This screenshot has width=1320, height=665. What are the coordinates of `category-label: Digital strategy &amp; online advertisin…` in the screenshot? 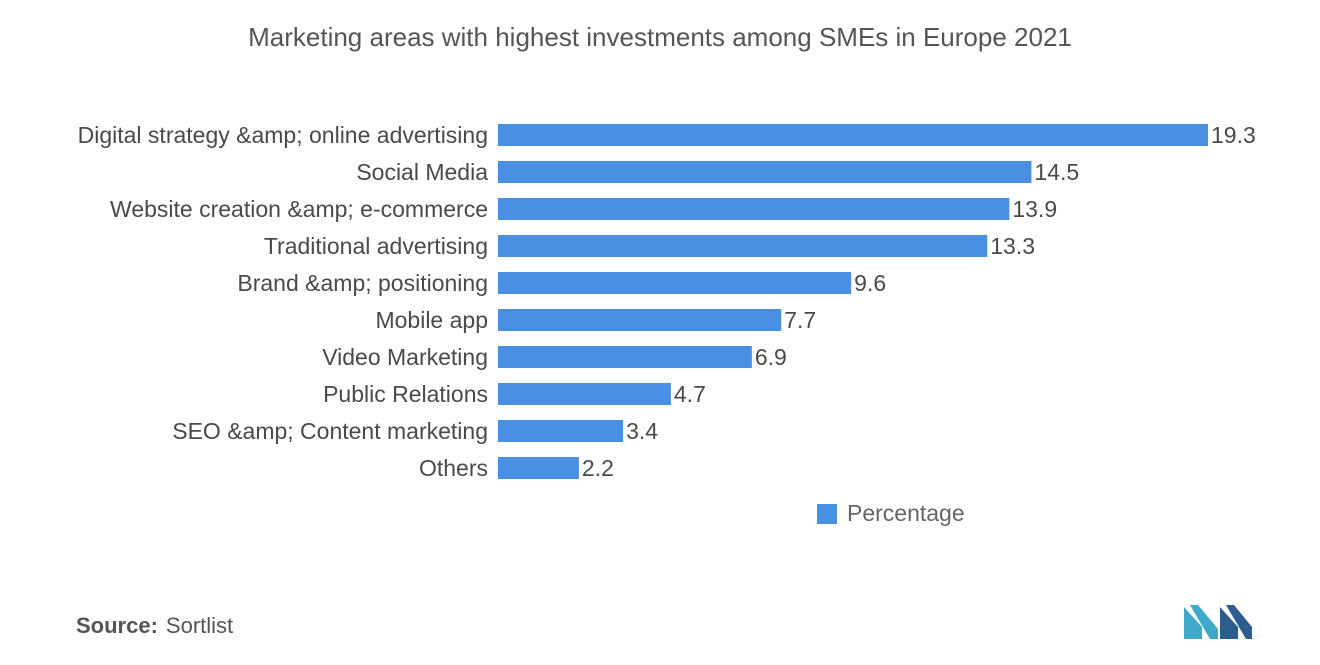 It's located at (283, 135).